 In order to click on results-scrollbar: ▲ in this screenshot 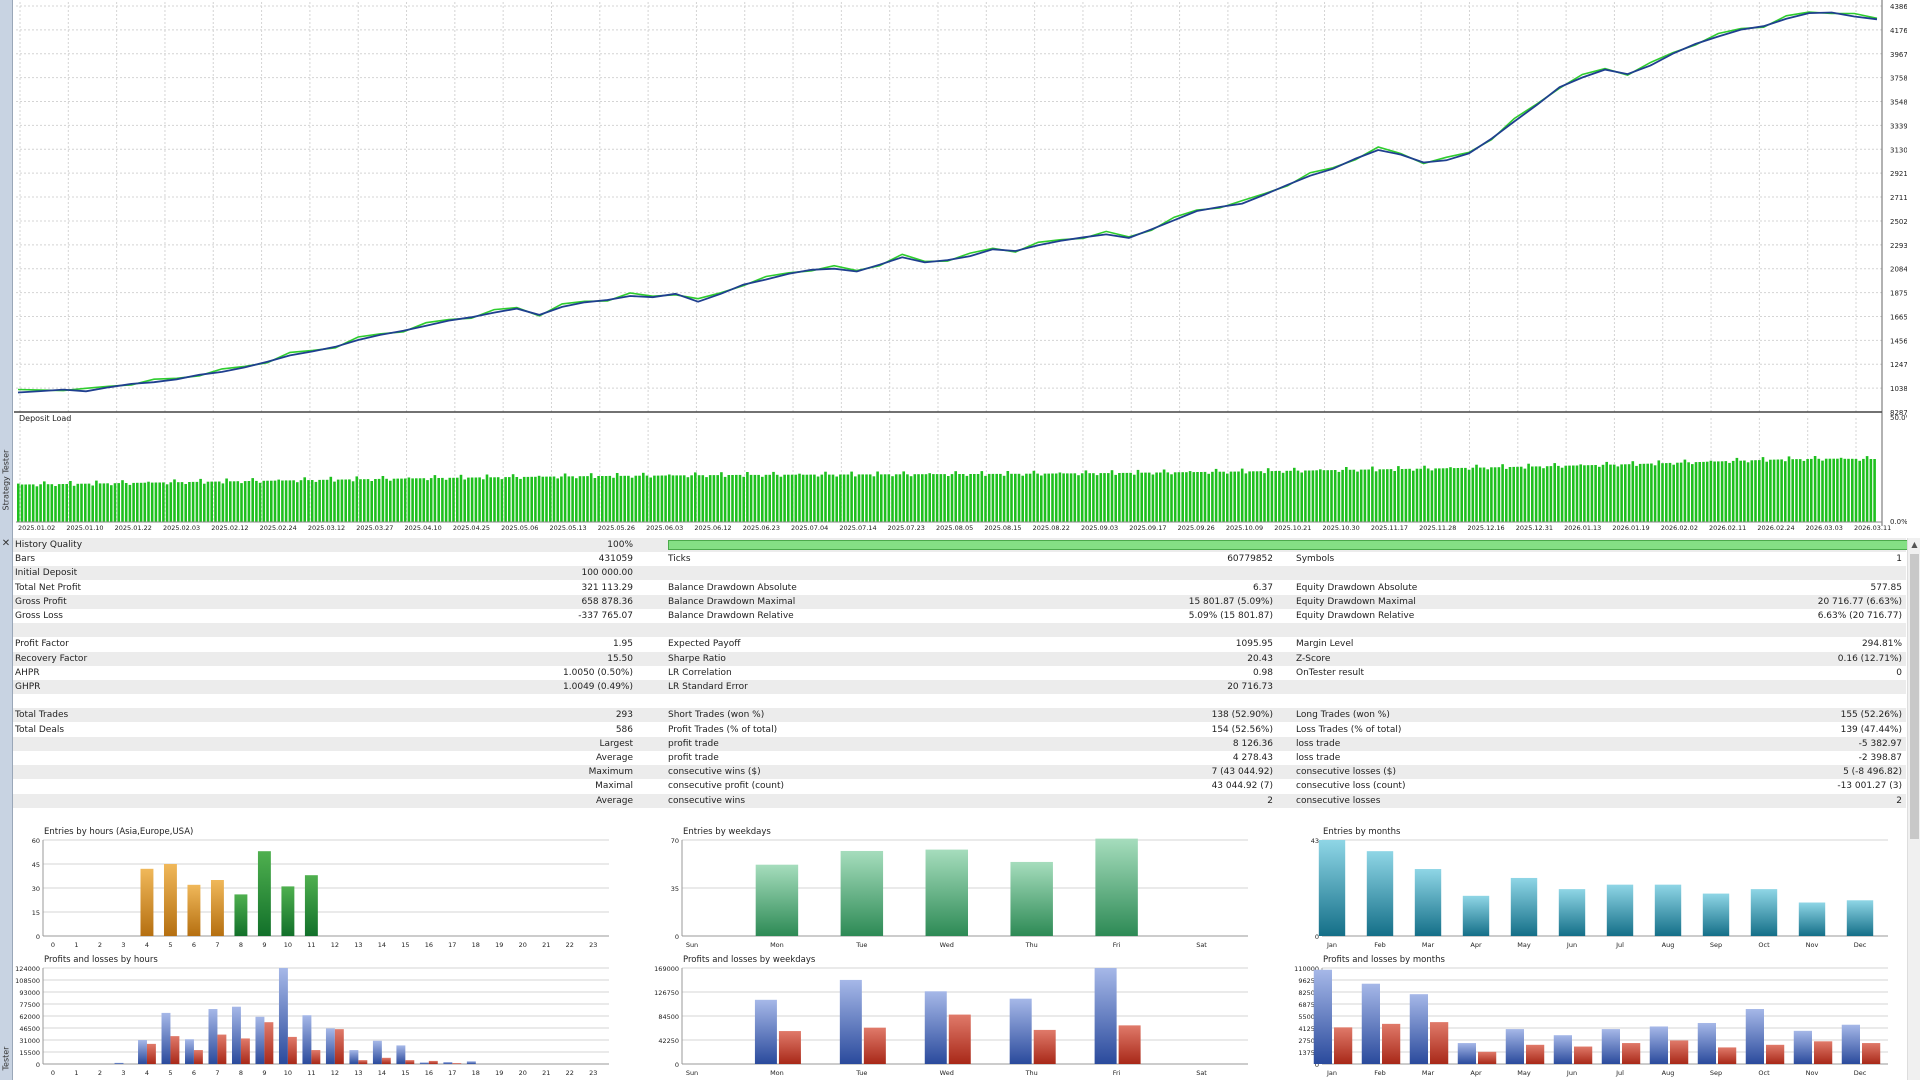, I will do `click(1913, 809)`.